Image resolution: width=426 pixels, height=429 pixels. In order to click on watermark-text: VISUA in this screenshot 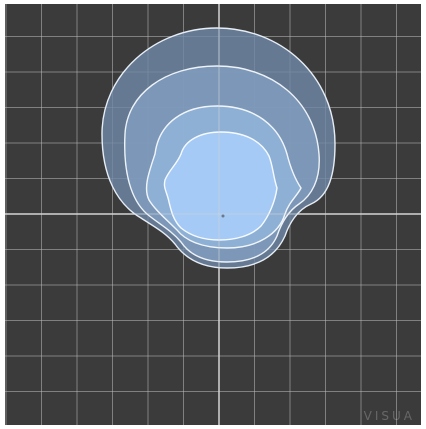, I will do `click(389, 416)`.